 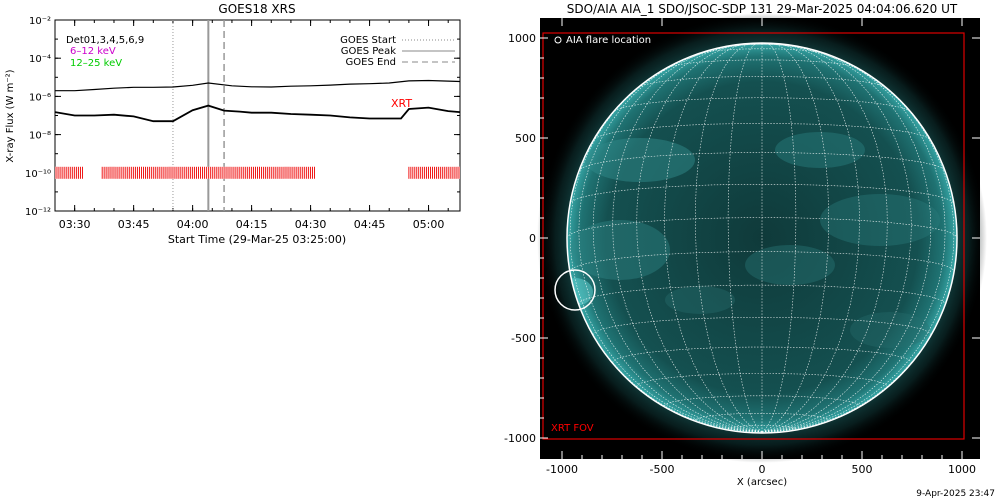 What do you see at coordinates (40, 97) in the screenshot?
I see `y-tick-label: 10⁻⁶` at bounding box center [40, 97].